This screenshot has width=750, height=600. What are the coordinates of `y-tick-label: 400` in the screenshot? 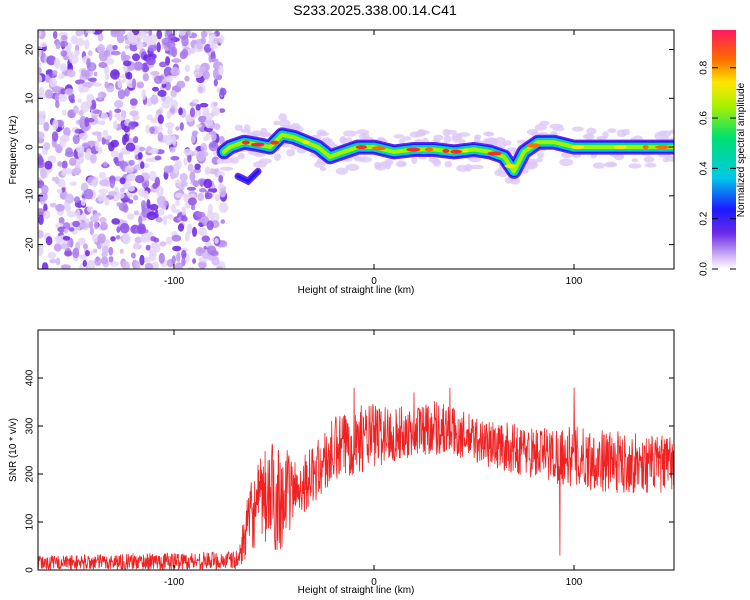 It's located at (30, 377).